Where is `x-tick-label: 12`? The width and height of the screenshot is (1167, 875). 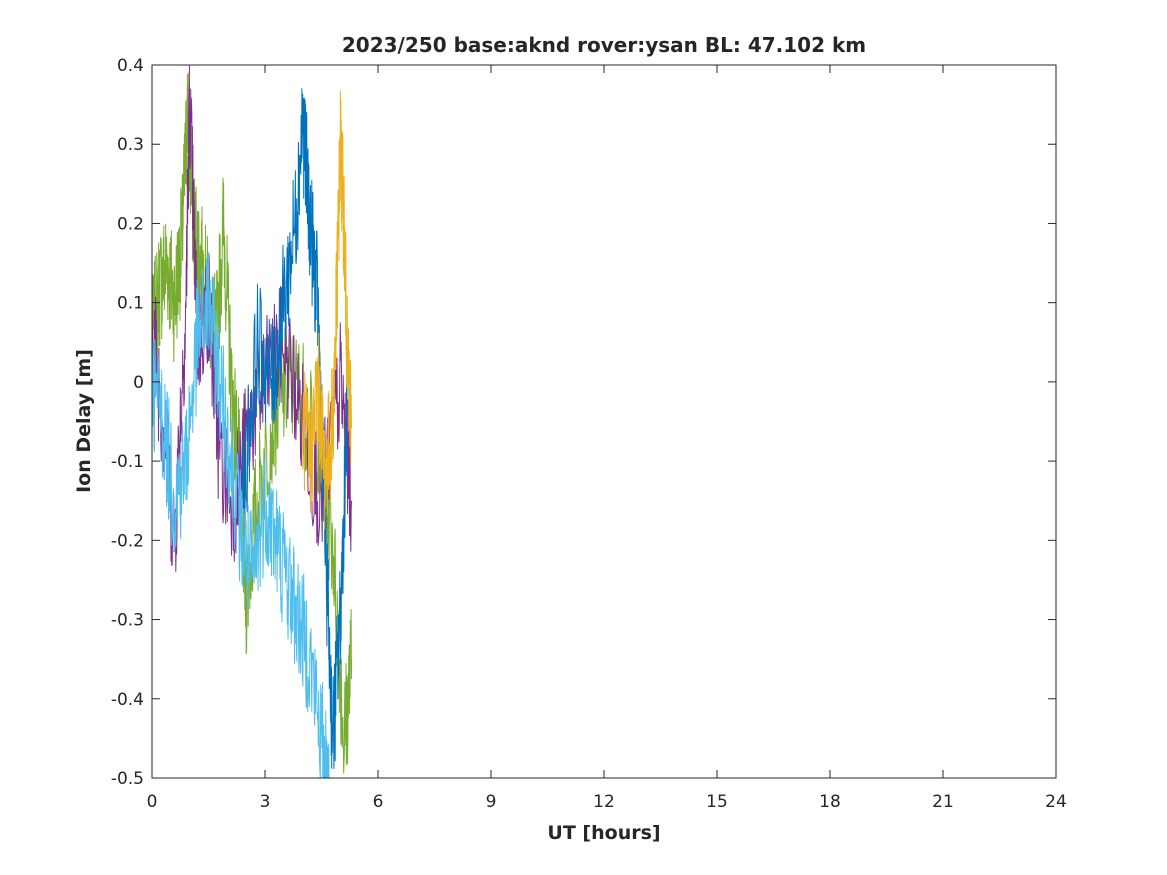
x-tick-label: 12 is located at coordinates (604, 802).